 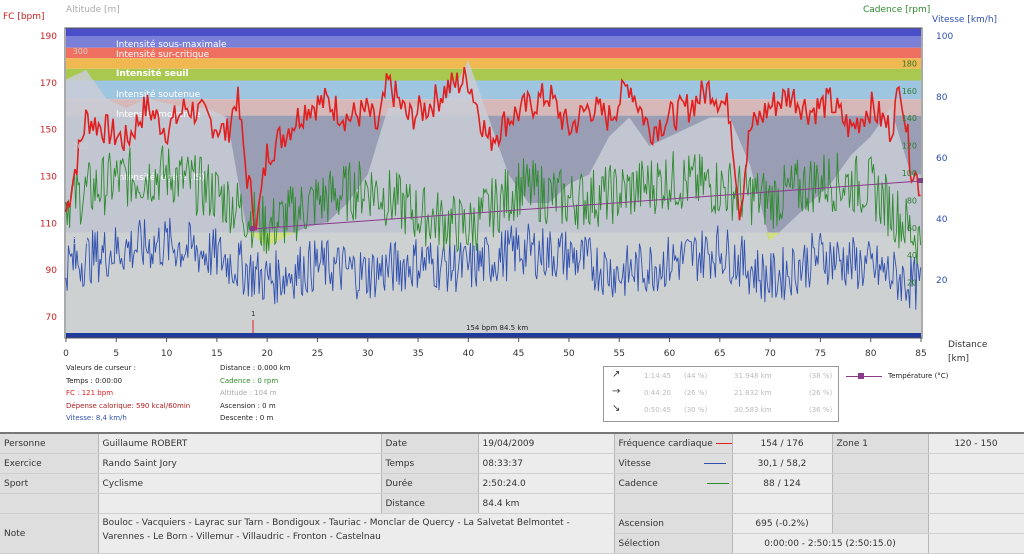 I want to click on fc-axis-title: FC [bpm], so click(x=24, y=17).